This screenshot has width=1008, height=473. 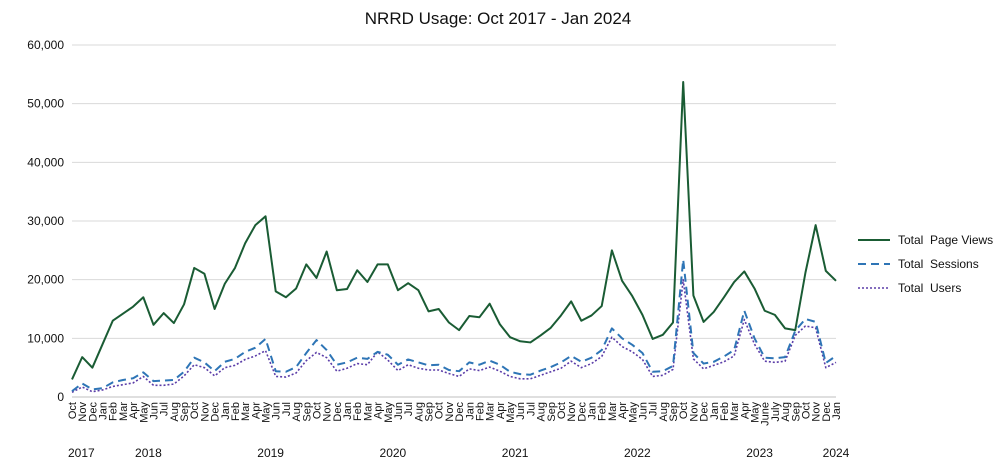 I want to click on y-tick-label: 40,000, so click(x=45, y=162).